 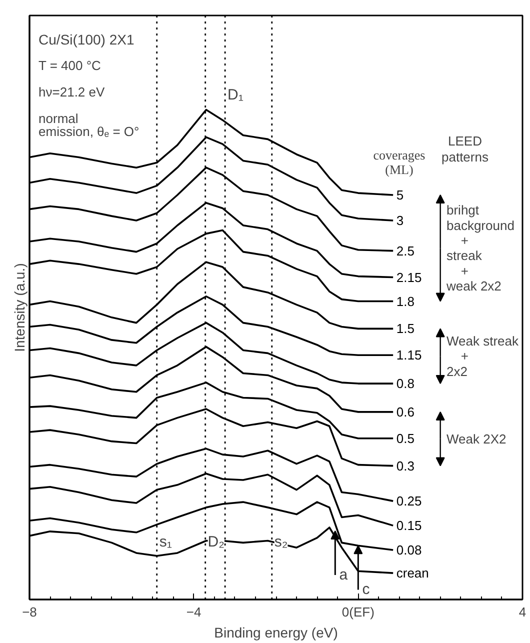 I want to click on chart-title: Cu/Si(100) 2X1, so click(x=86, y=40).